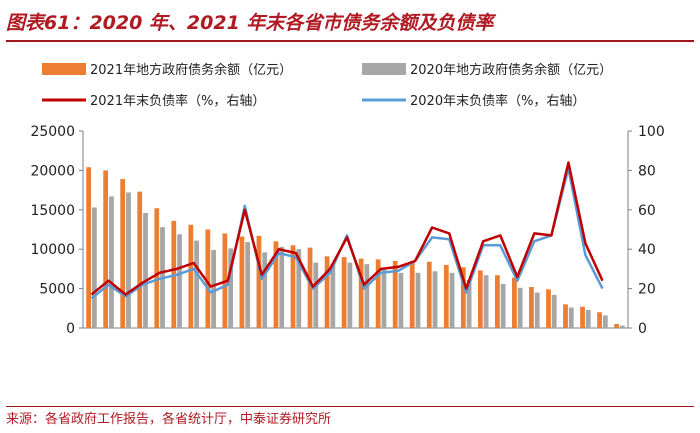 The image size is (700, 433). I want to click on right-tick-label-2: 40, so click(647, 250).